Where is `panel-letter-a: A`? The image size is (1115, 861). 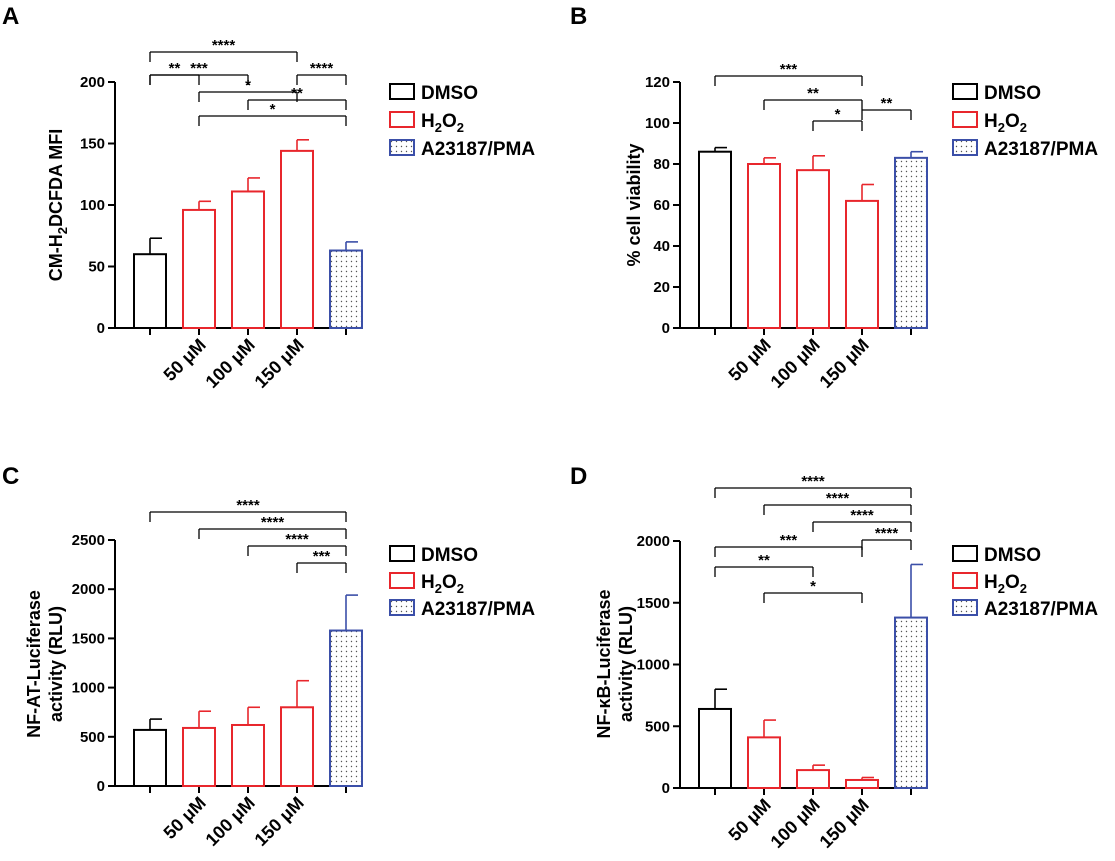
panel-letter-a: A is located at coordinates (10, 16).